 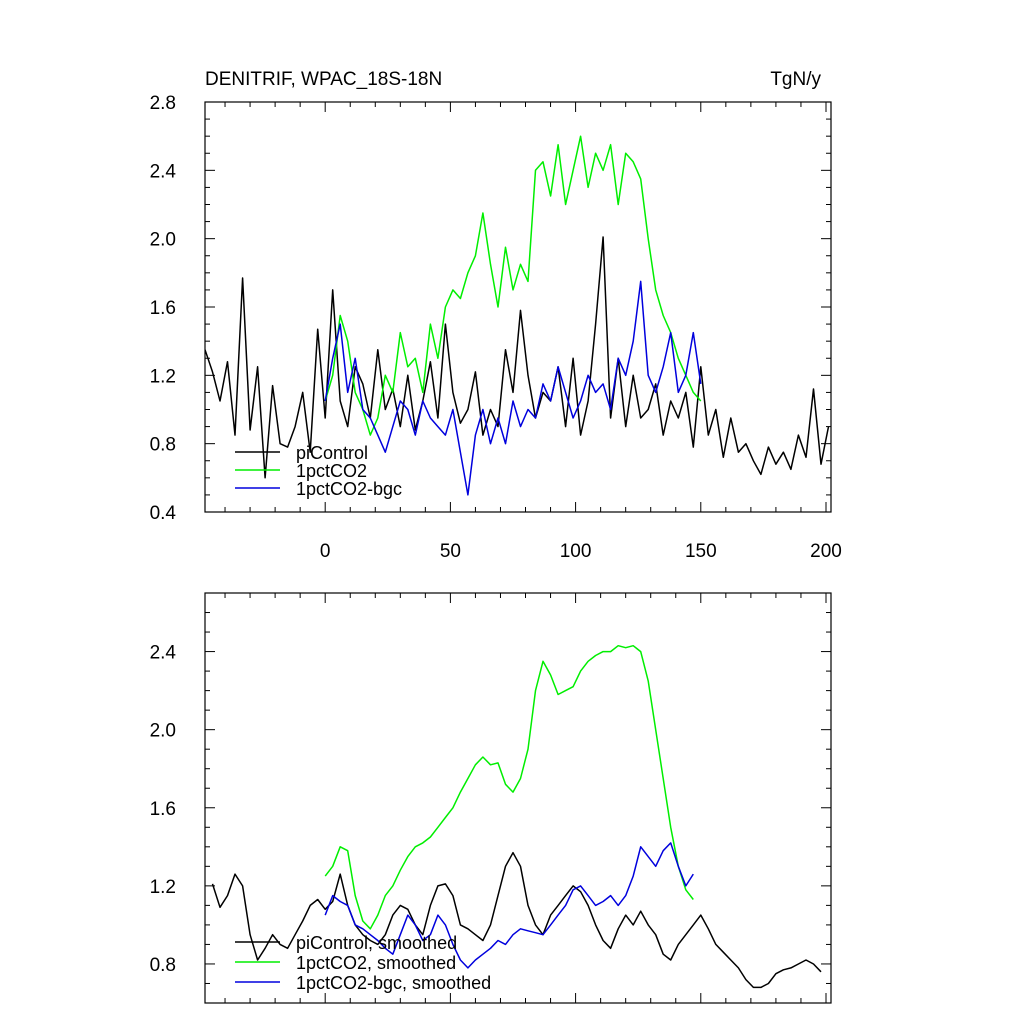 What do you see at coordinates (450, 551) in the screenshot?
I see `x-tick-label: 50` at bounding box center [450, 551].